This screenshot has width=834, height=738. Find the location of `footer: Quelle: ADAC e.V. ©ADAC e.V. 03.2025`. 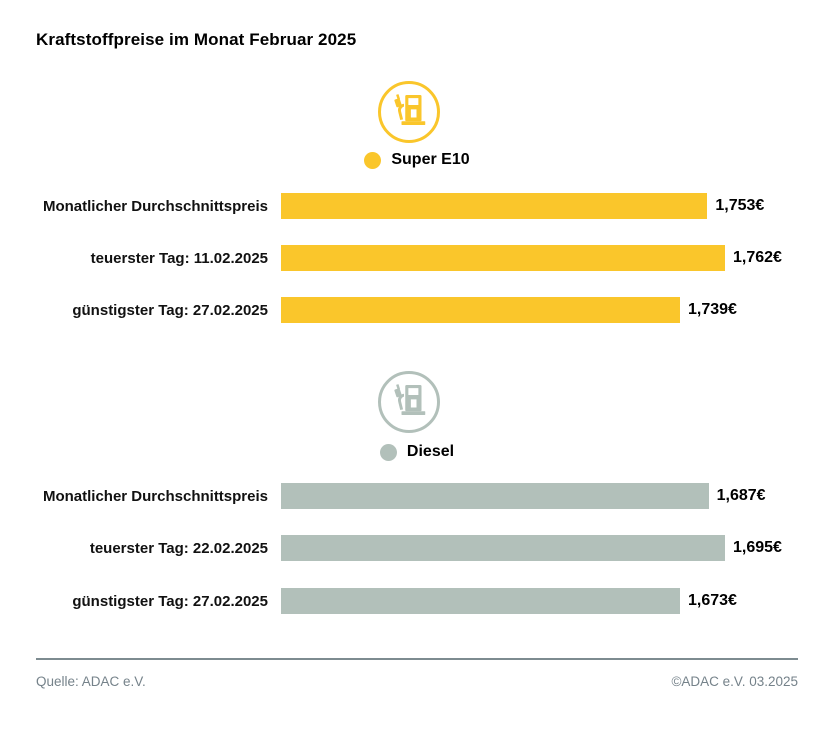

footer: Quelle: ADAC e.V. ©ADAC e.V. 03.2025 is located at coordinates (417, 681).